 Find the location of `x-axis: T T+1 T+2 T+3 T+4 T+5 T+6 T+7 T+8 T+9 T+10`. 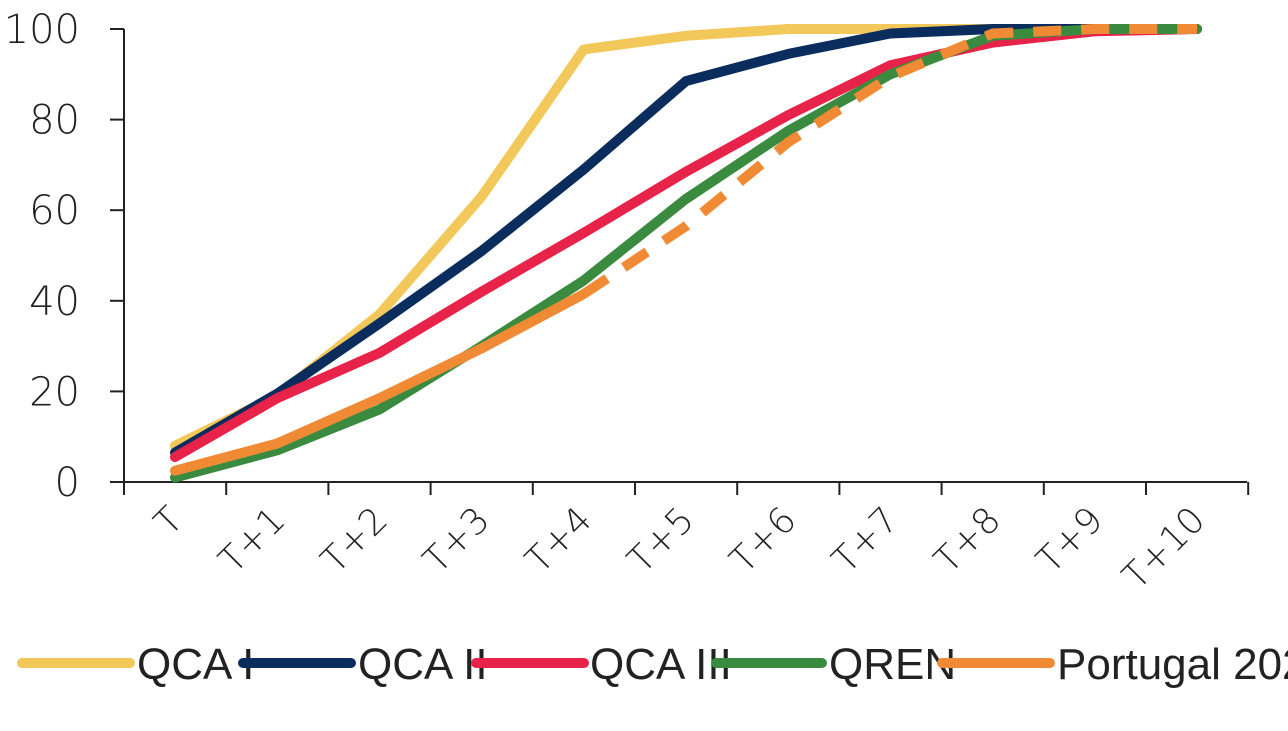

x-axis: T T+1 T+2 T+3 T+4 T+5 T+6 T+7 T+8 T+9 T+10 is located at coordinates (686, 539).